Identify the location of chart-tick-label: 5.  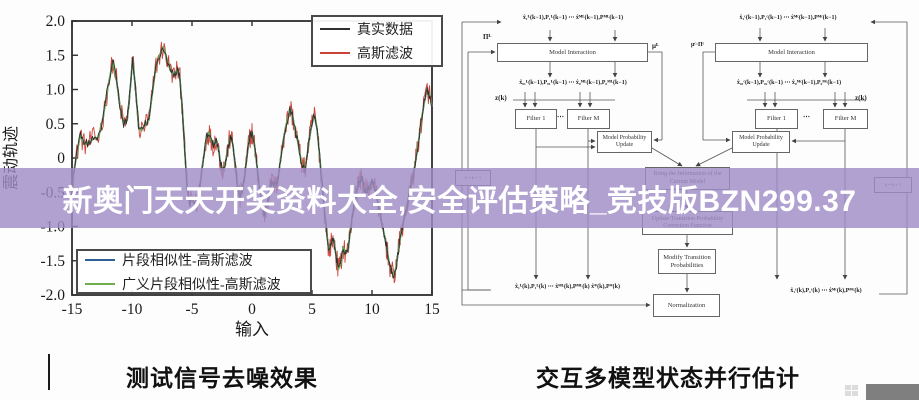
(312, 309).